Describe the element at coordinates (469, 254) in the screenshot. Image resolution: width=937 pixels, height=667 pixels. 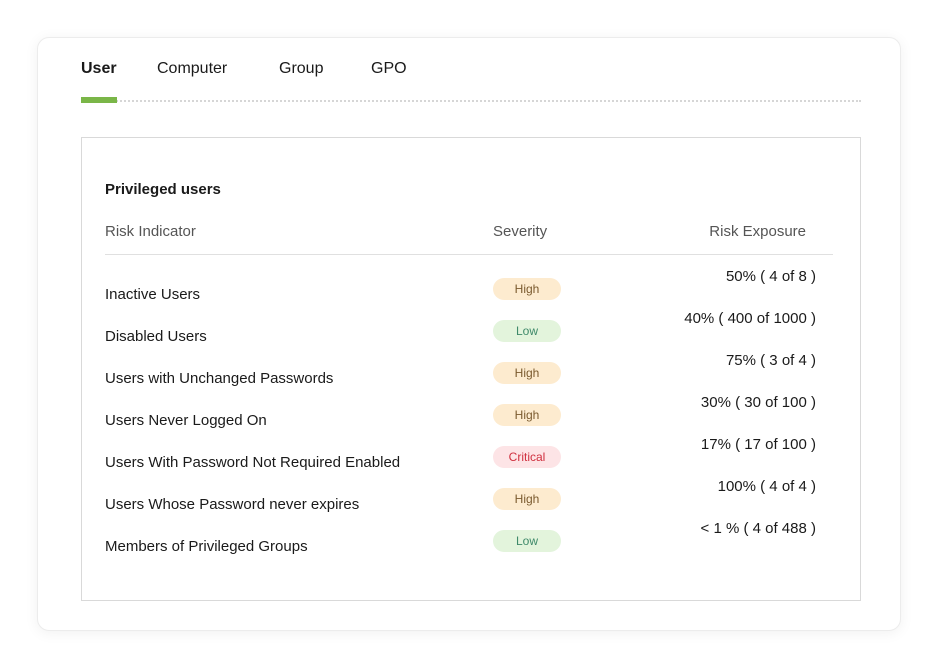
I see `header-divider` at that location.